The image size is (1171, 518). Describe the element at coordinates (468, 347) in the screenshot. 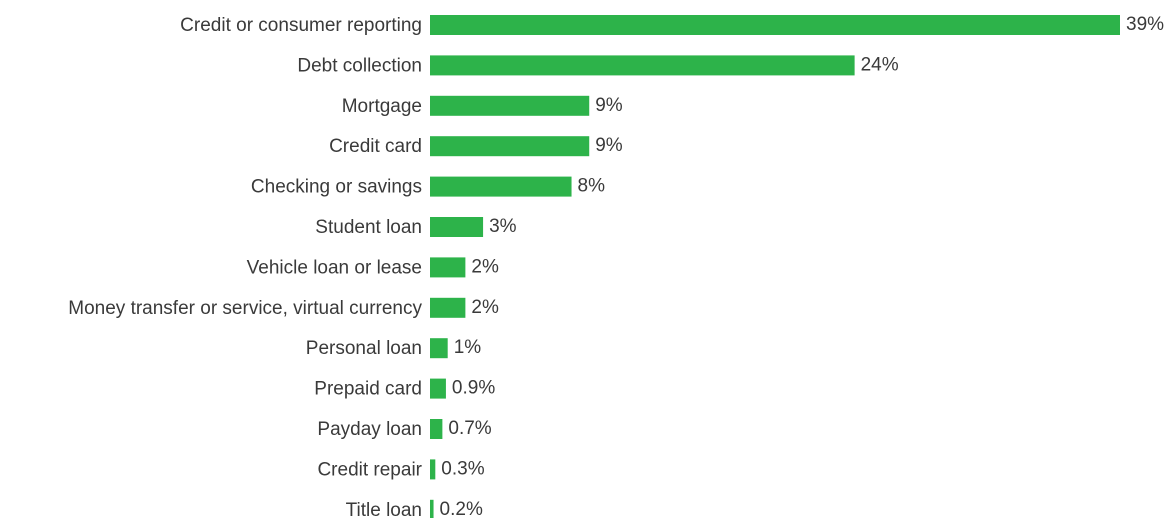

I see `value-label: 1%` at that location.